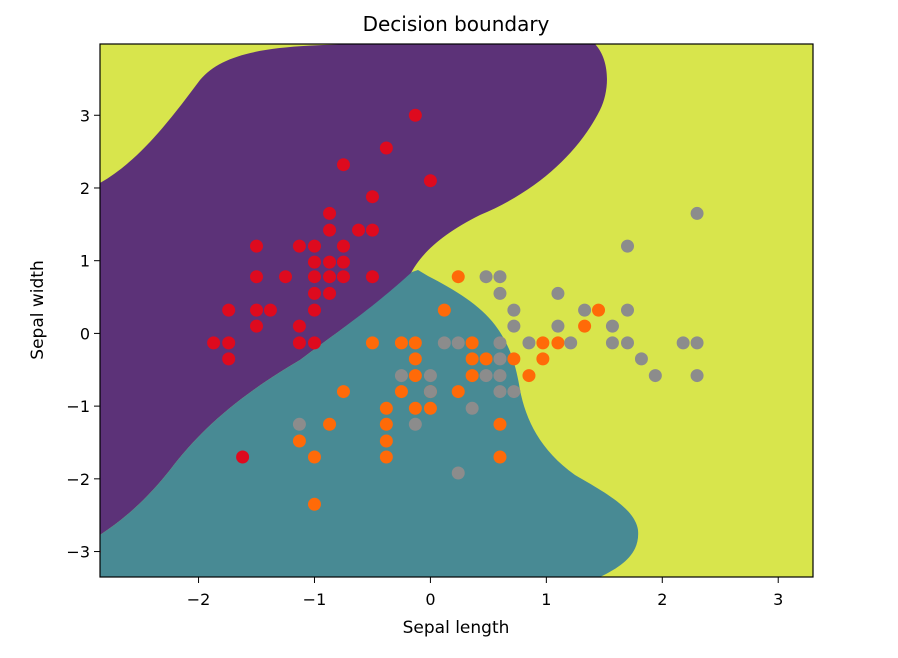  Describe the element at coordinates (78, 479) in the screenshot. I see `y-tick-label: −2` at that location.